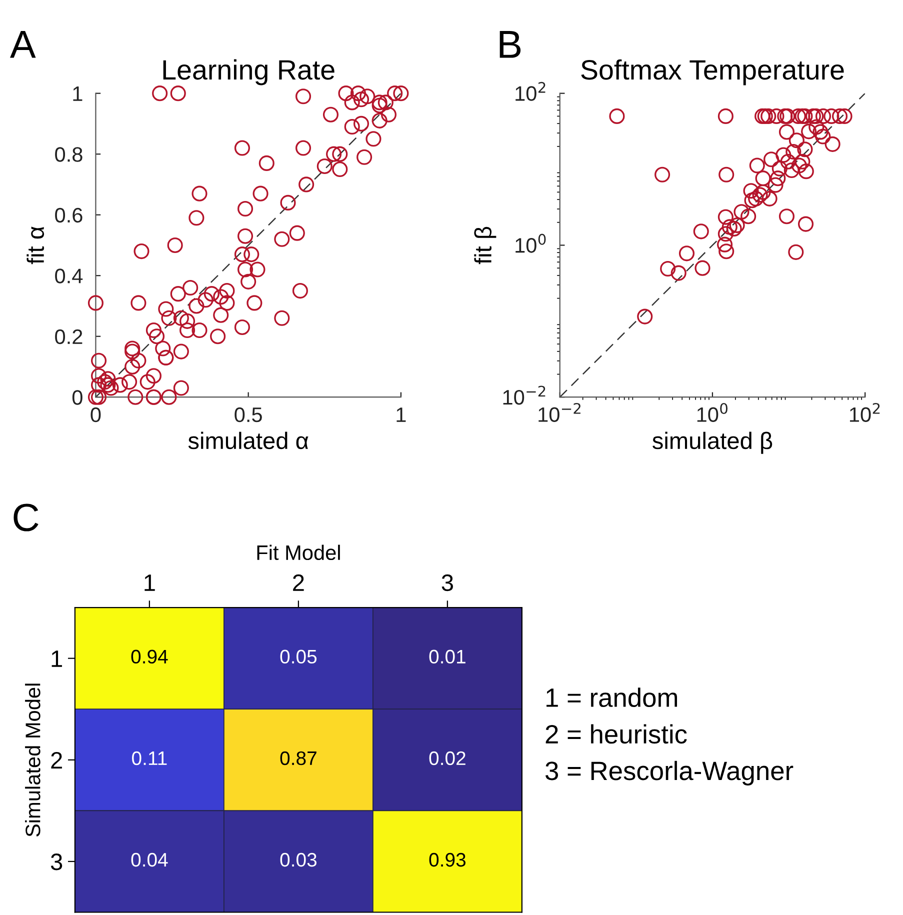  Describe the element at coordinates (712, 443) in the screenshot. I see `x-axis-title: simulated β` at that location.